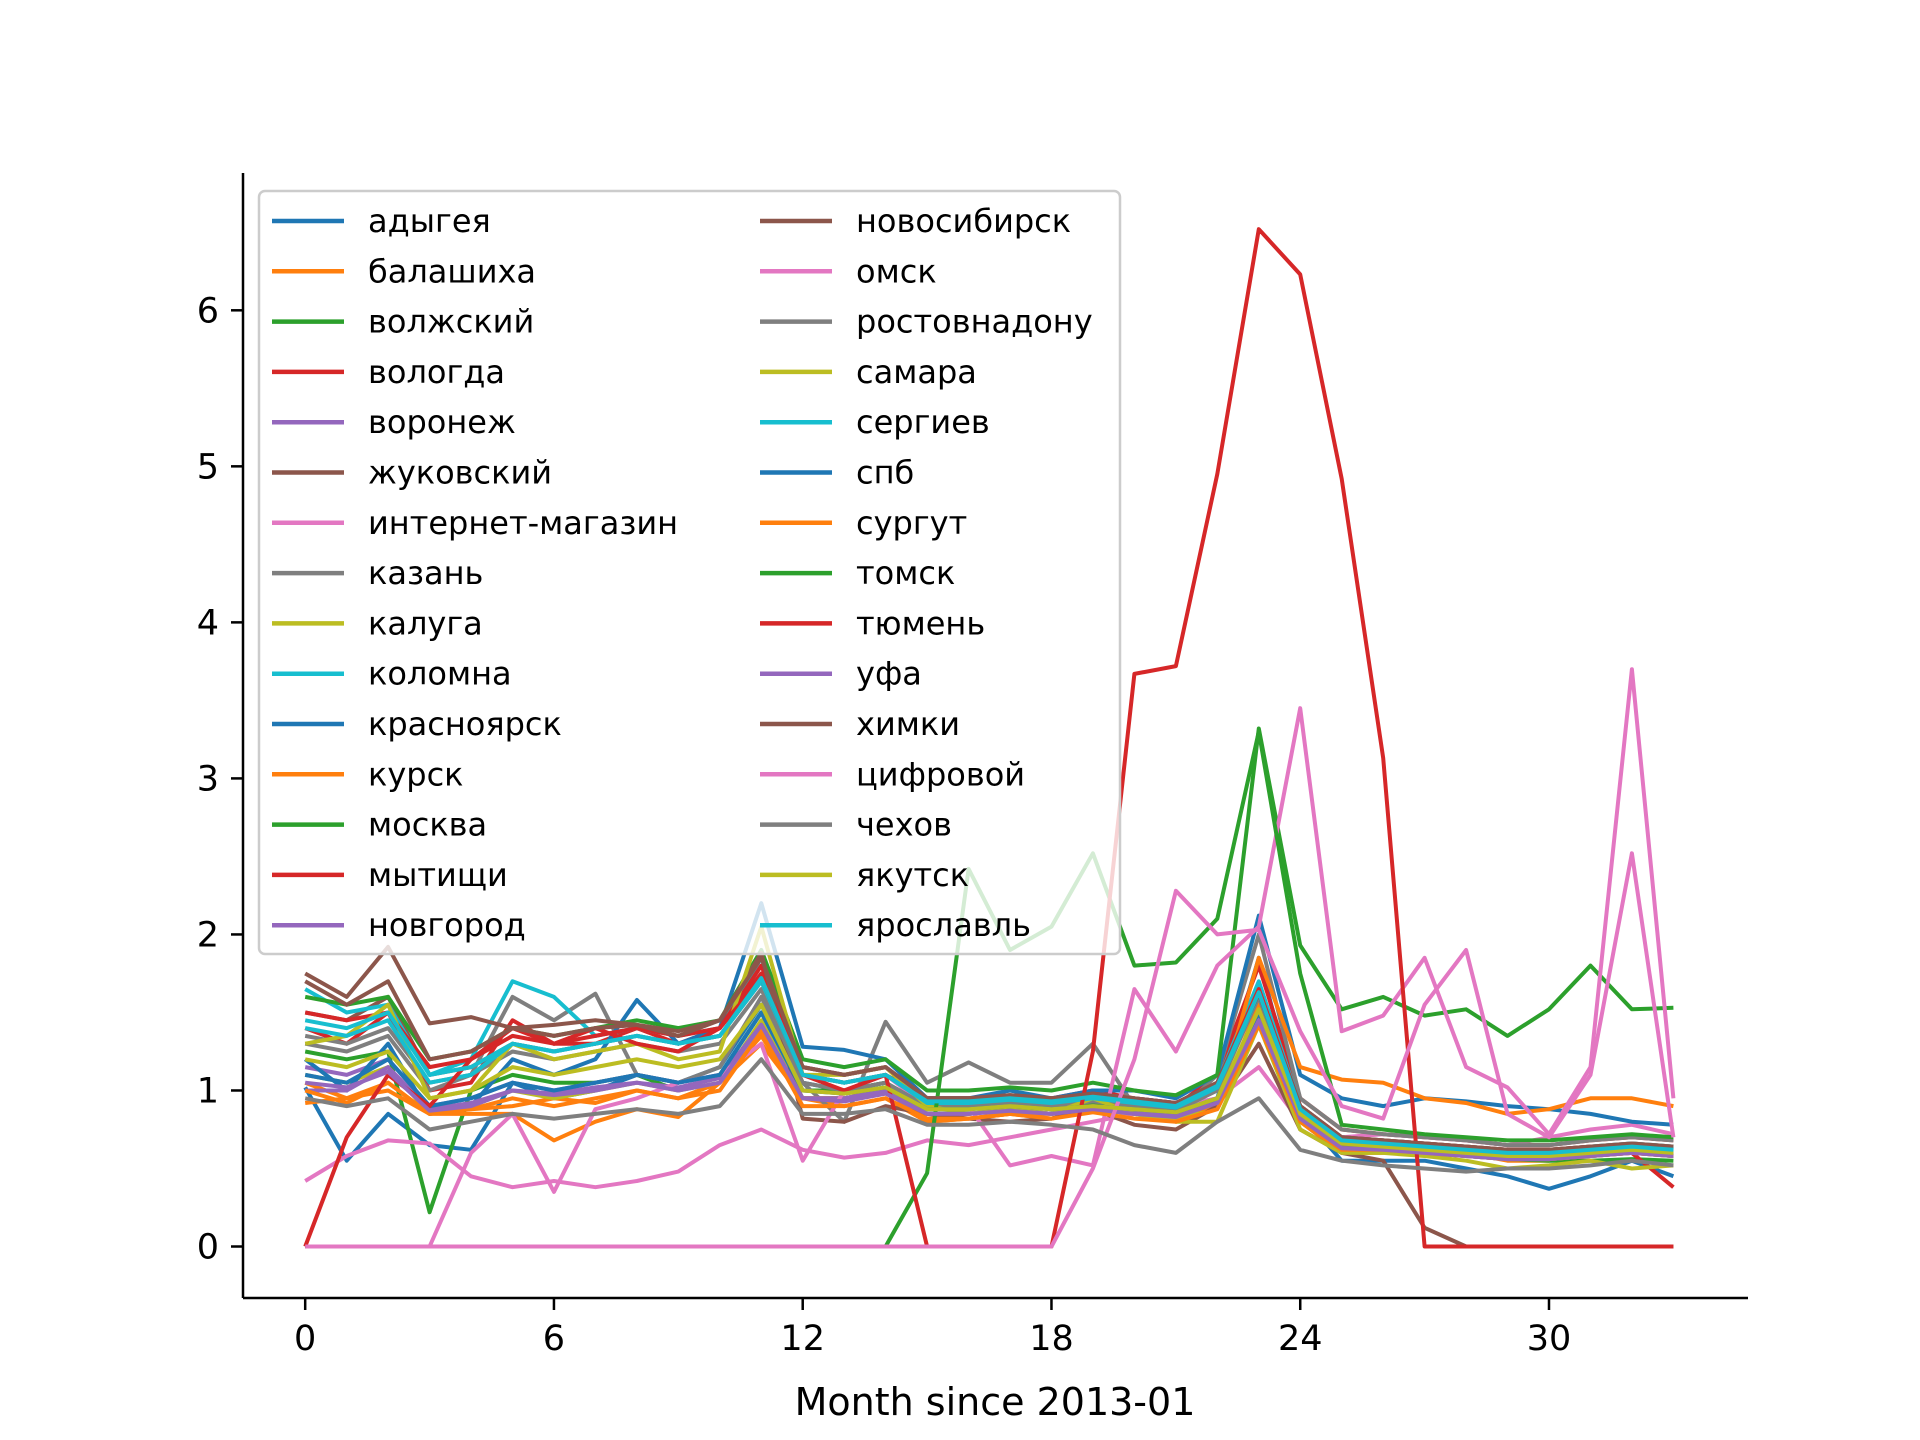 The height and width of the screenshot is (1440, 1920). I want to click on legend-entry-label: мытищи, so click(438, 875).